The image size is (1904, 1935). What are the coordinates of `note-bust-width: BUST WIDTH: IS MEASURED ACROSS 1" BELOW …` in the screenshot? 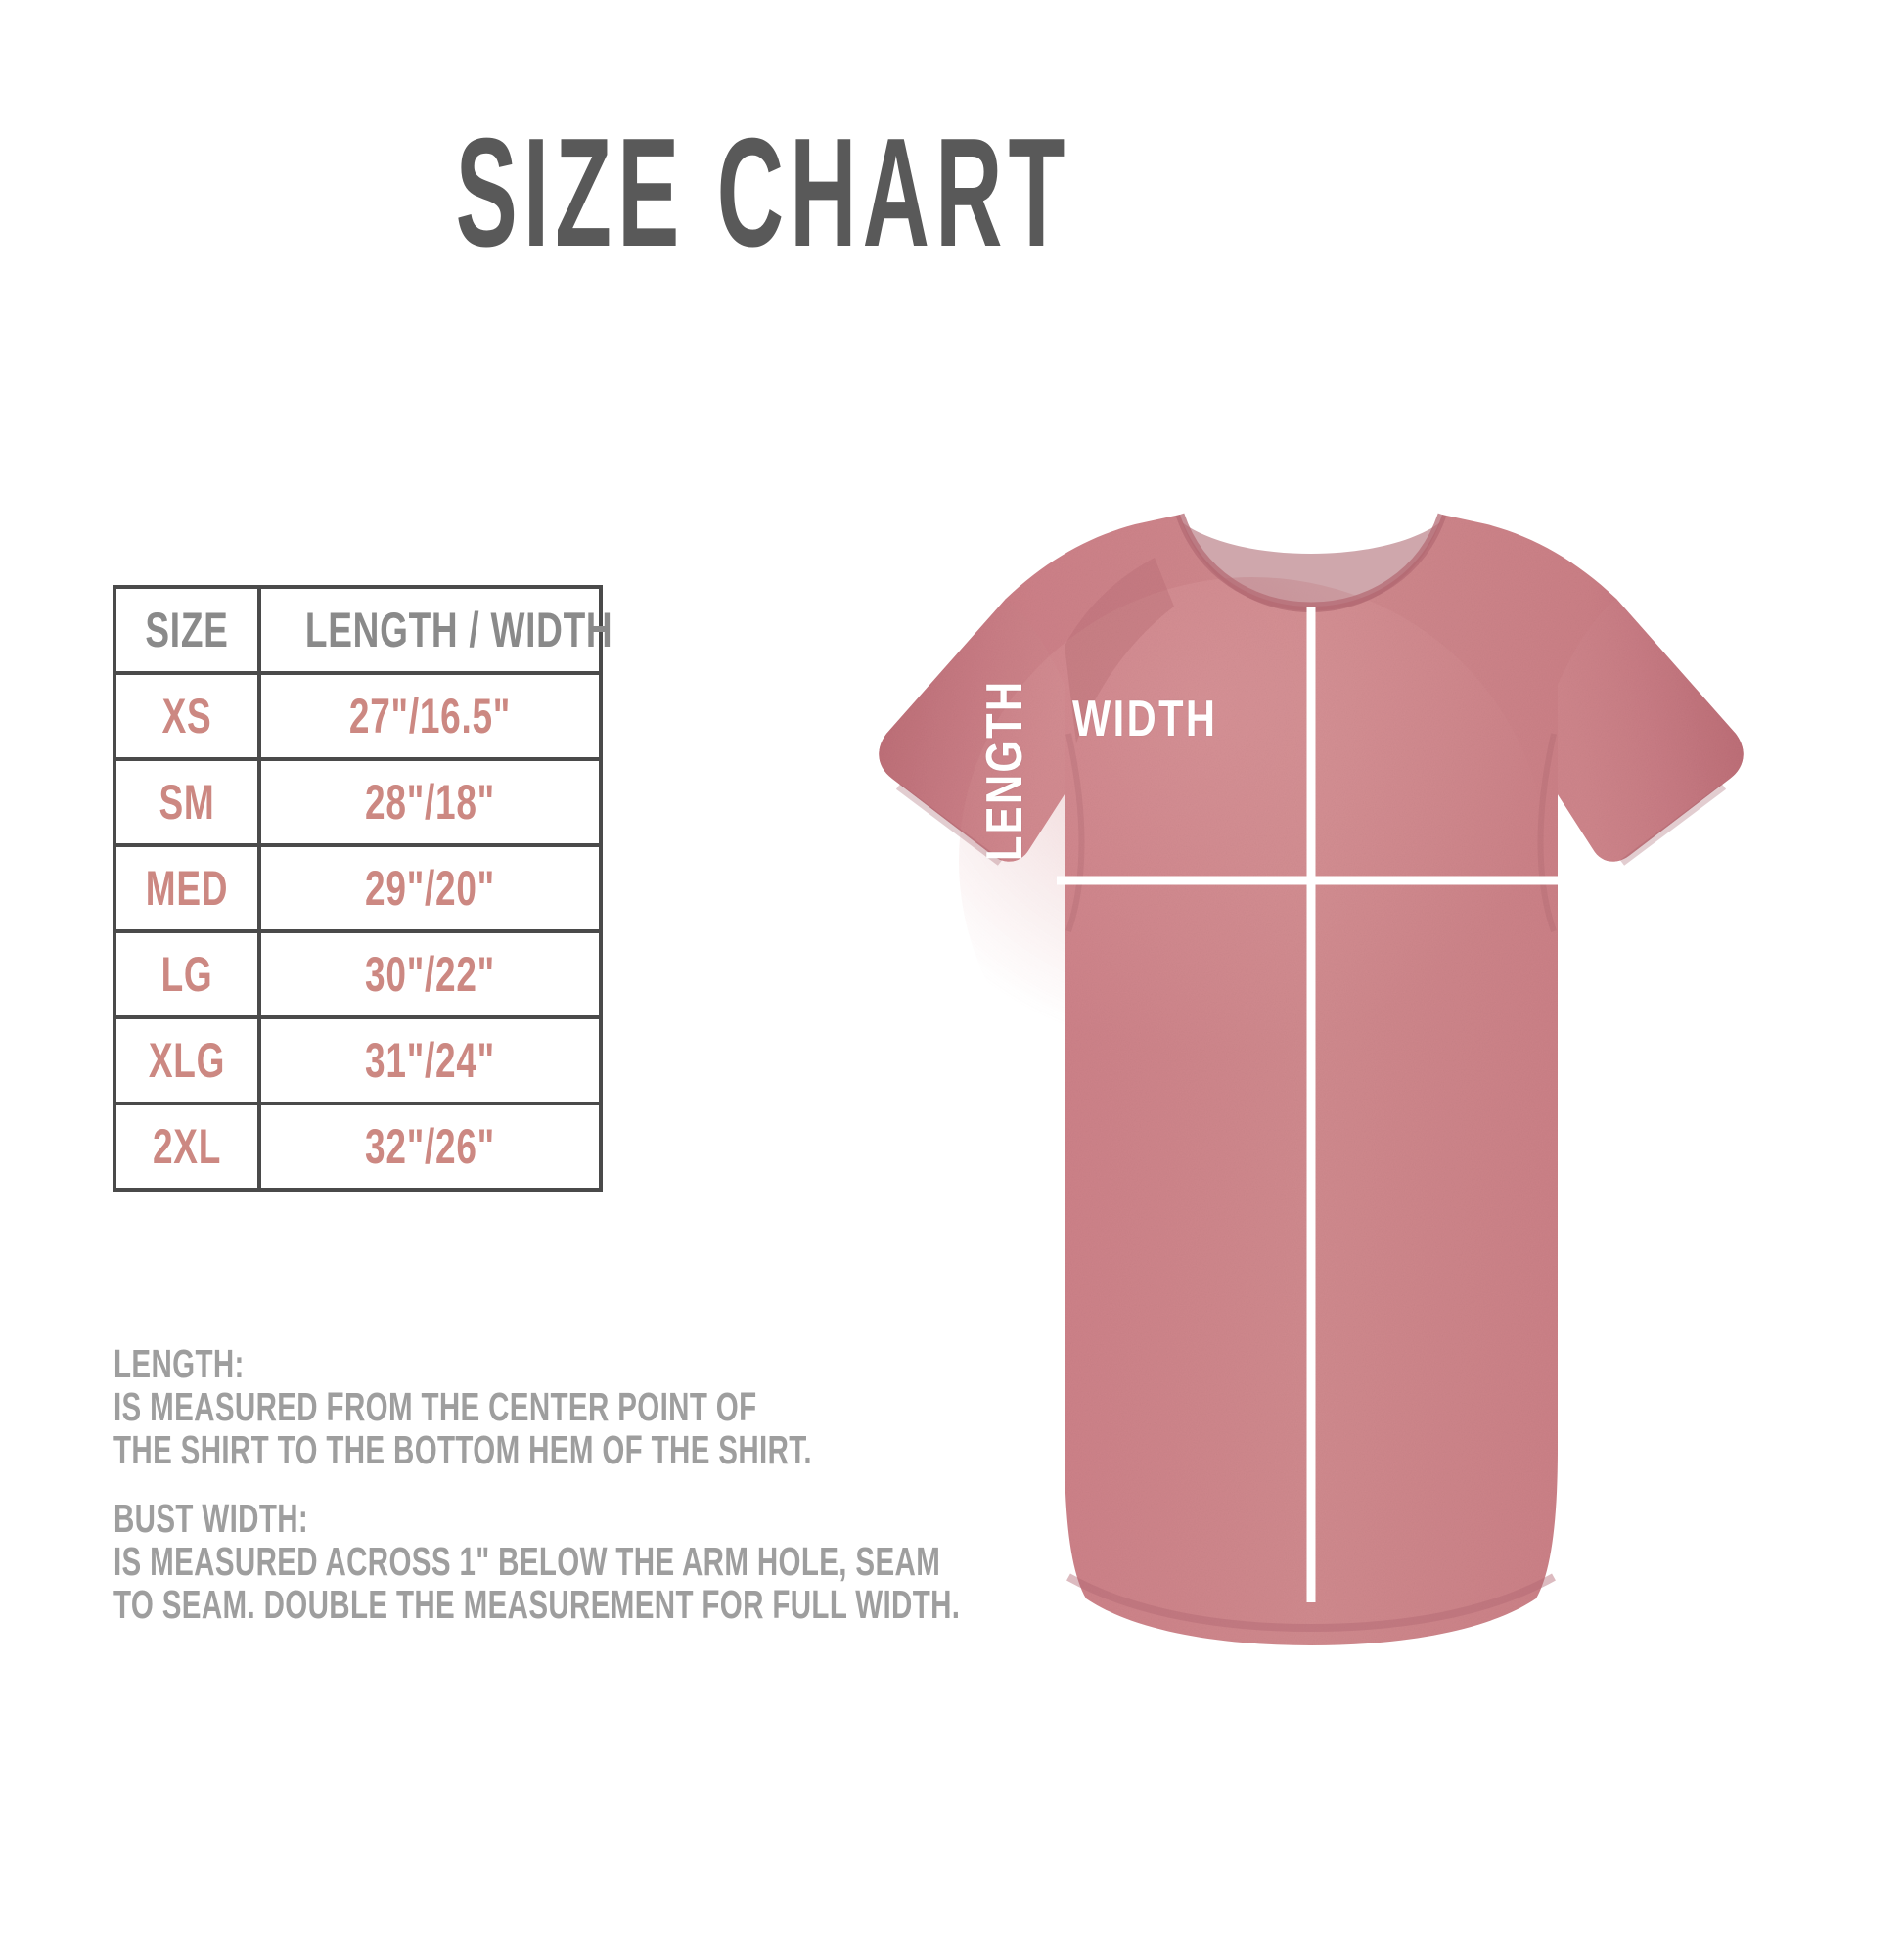 It's located at (553, 1561).